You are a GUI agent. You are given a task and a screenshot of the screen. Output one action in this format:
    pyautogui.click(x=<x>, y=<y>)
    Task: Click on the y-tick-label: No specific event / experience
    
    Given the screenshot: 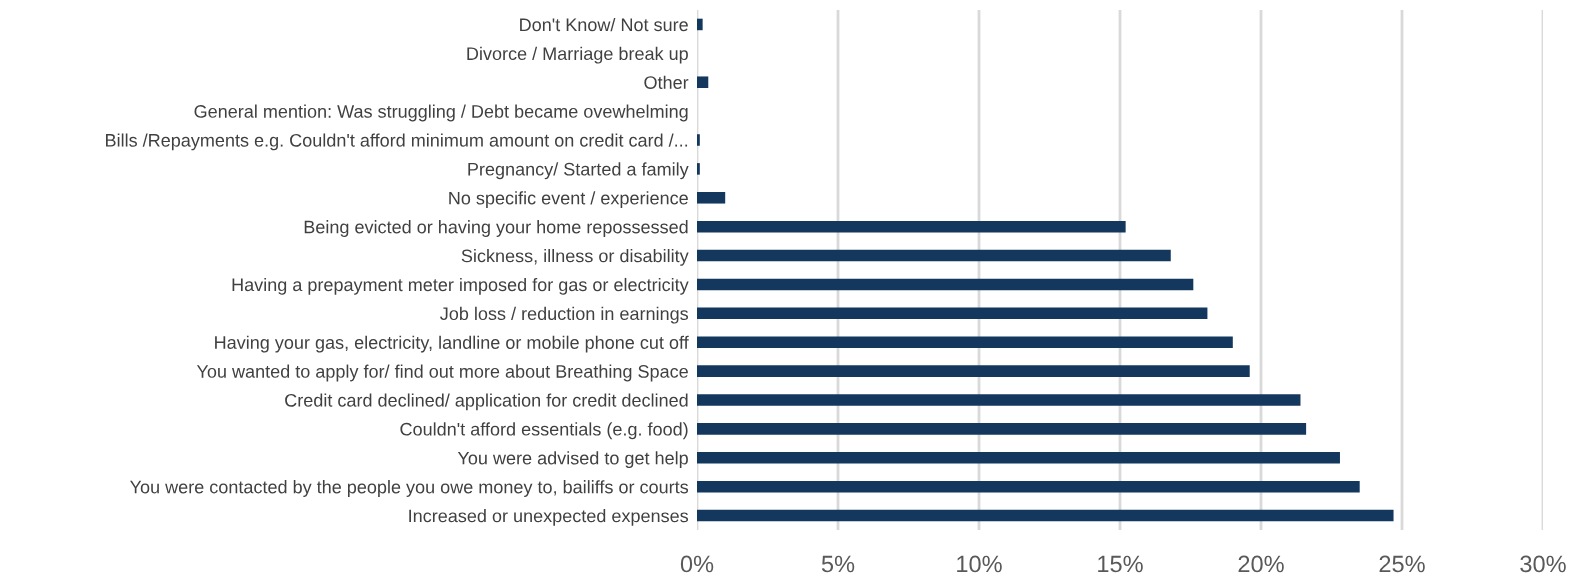 What is the action you would take?
    pyautogui.click(x=568, y=200)
    